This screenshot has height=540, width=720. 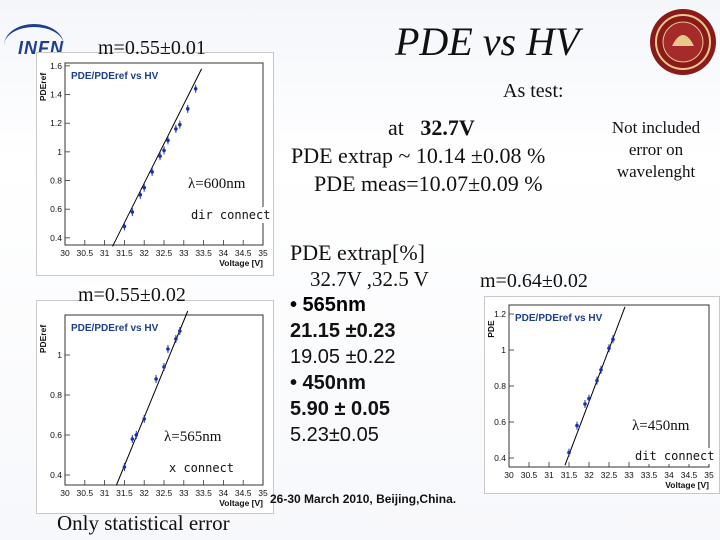 What do you see at coordinates (65, 253) in the screenshot?
I see `x-tick-label: 30` at bounding box center [65, 253].